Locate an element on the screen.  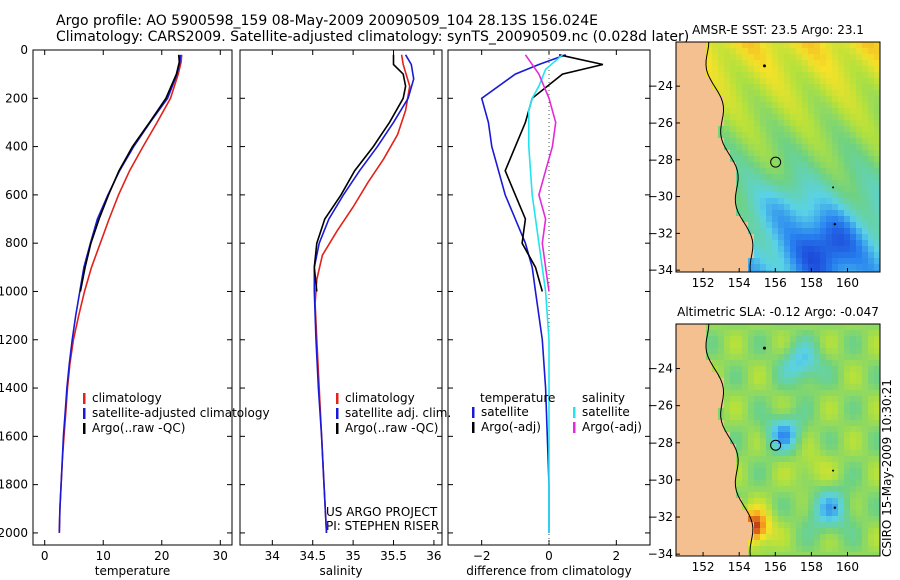
depth-tick-label: 1000 is located at coordinates (14, 291).